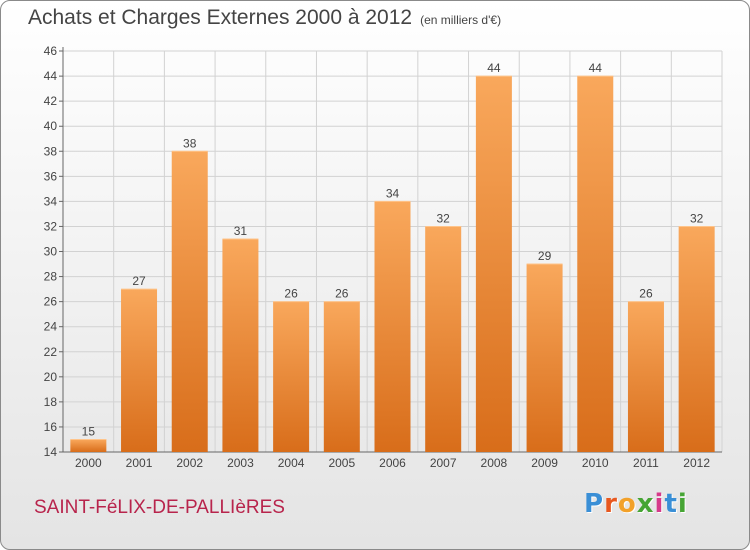 Image resolution: width=750 pixels, height=550 pixels. Describe the element at coordinates (51, 327) in the screenshot. I see `y-tick-label: 24` at that location.